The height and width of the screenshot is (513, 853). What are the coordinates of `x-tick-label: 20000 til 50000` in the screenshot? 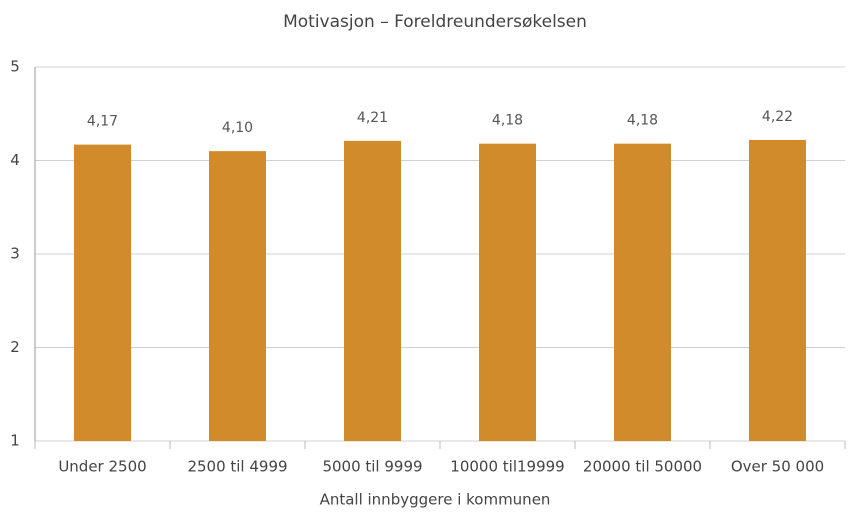 It's located at (642, 467).